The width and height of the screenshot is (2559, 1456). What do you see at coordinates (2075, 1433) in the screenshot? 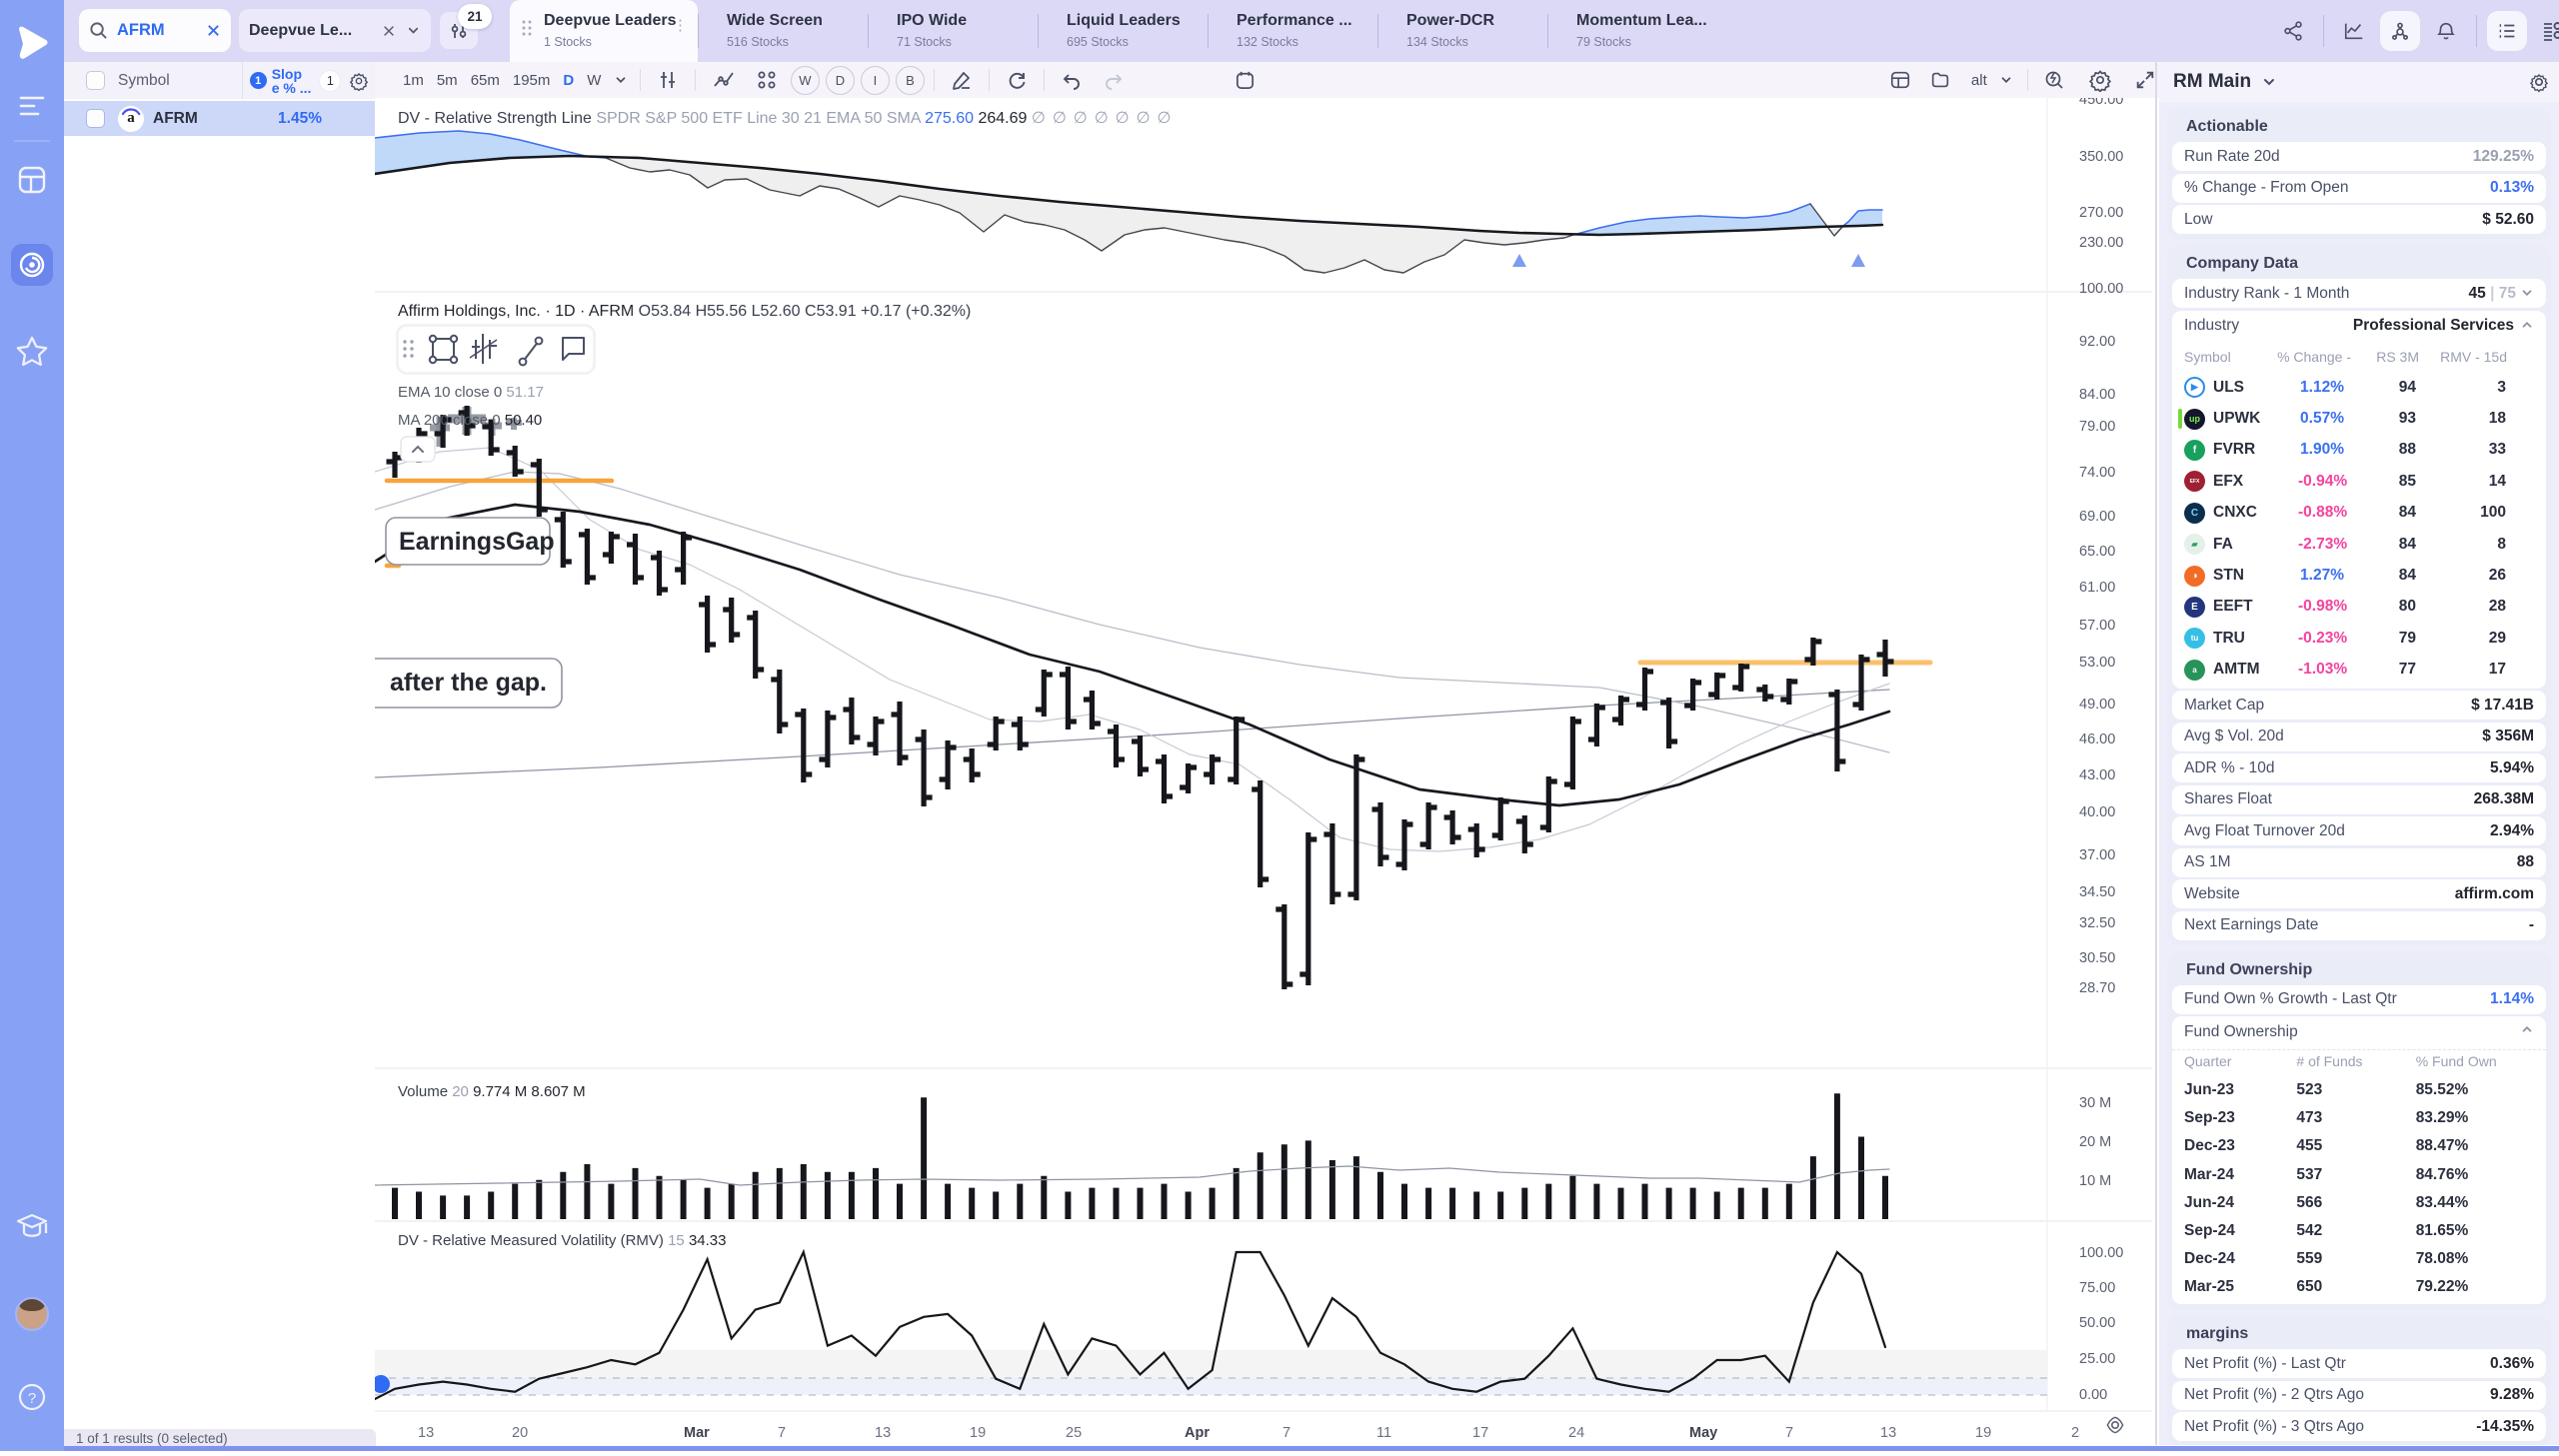
I see `svg-text: 2` at bounding box center [2075, 1433].